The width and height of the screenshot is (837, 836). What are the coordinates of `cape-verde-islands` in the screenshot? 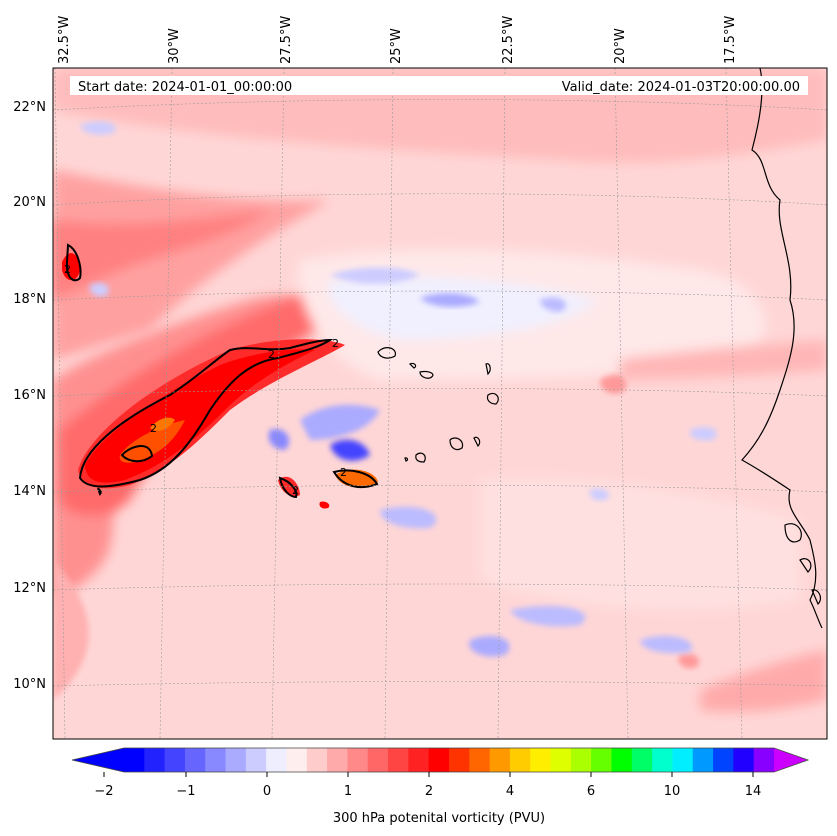 It's located at (438, 405).